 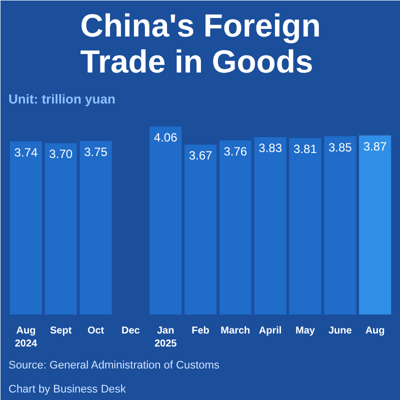 I want to click on data-label: 3.74, so click(x=26, y=152).